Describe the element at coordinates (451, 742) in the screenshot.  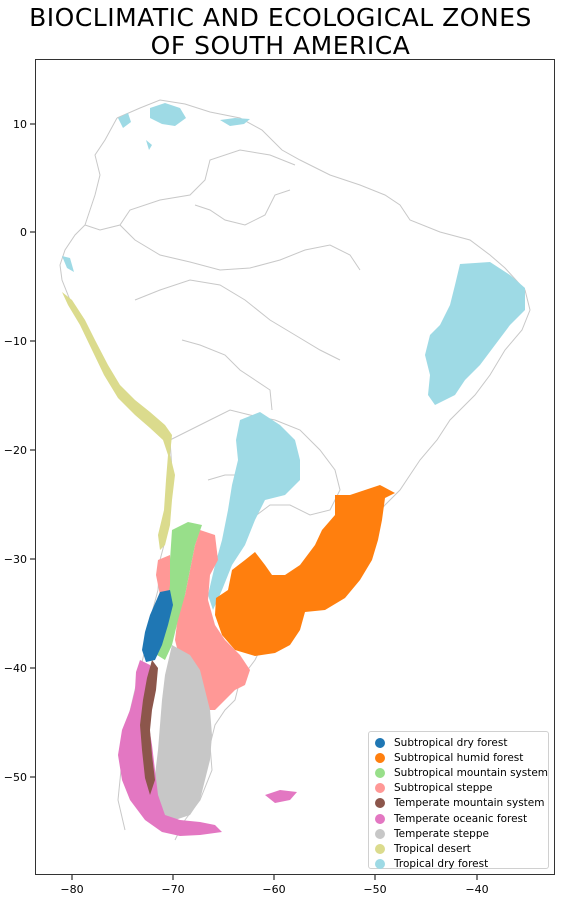
I see `legend-label: Subtropical dry forest` at that location.